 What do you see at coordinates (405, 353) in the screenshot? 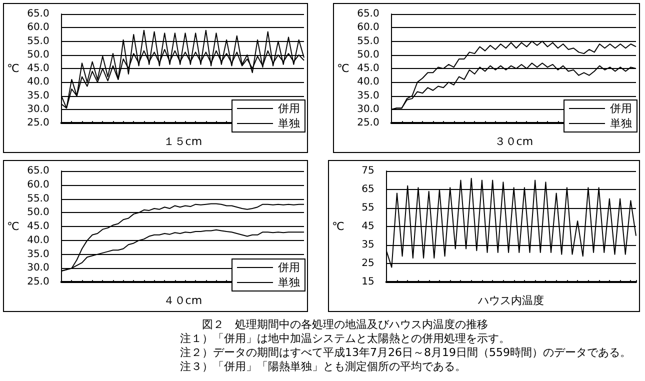
I see `text: 注２）データの期間はすべて平成13年7月26日～8月19日間（559時間）のデータである。` at bounding box center [405, 353].